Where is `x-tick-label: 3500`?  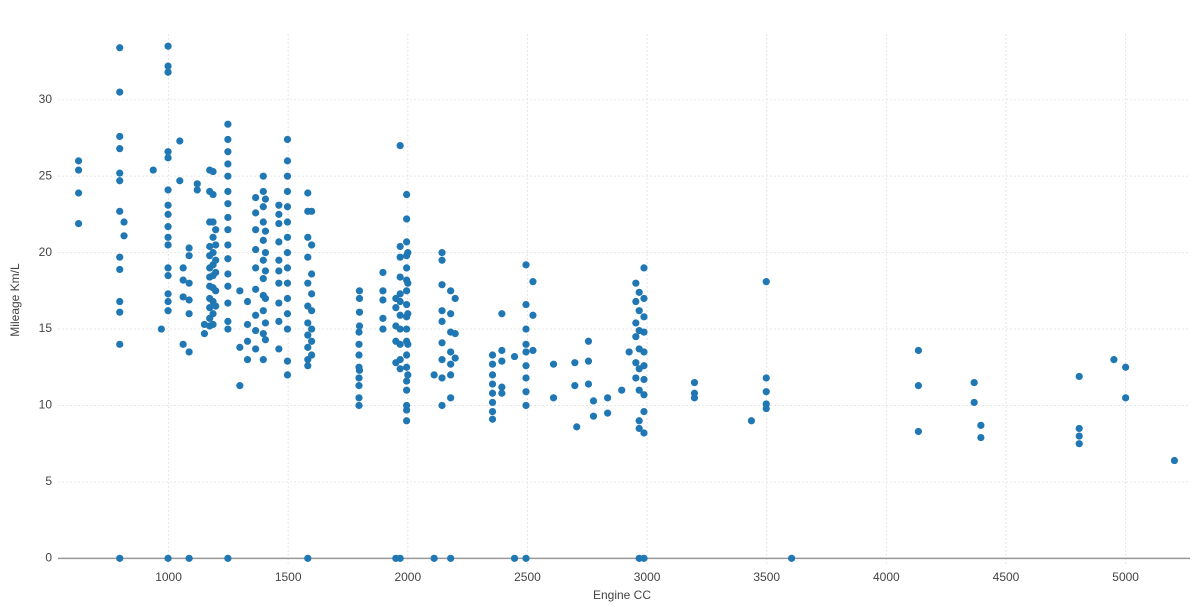
x-tick-label: 3500 is located at coordinates (766, 577).